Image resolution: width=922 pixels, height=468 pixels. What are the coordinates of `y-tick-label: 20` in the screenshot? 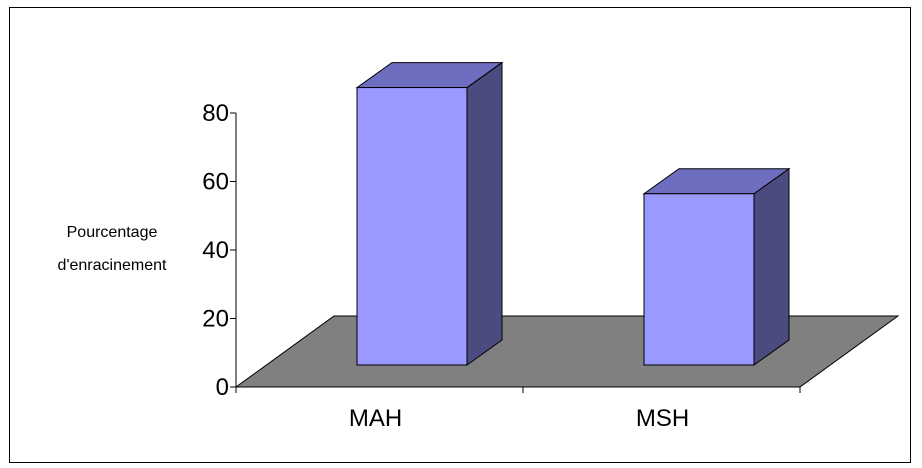 It's located at (215, 319).